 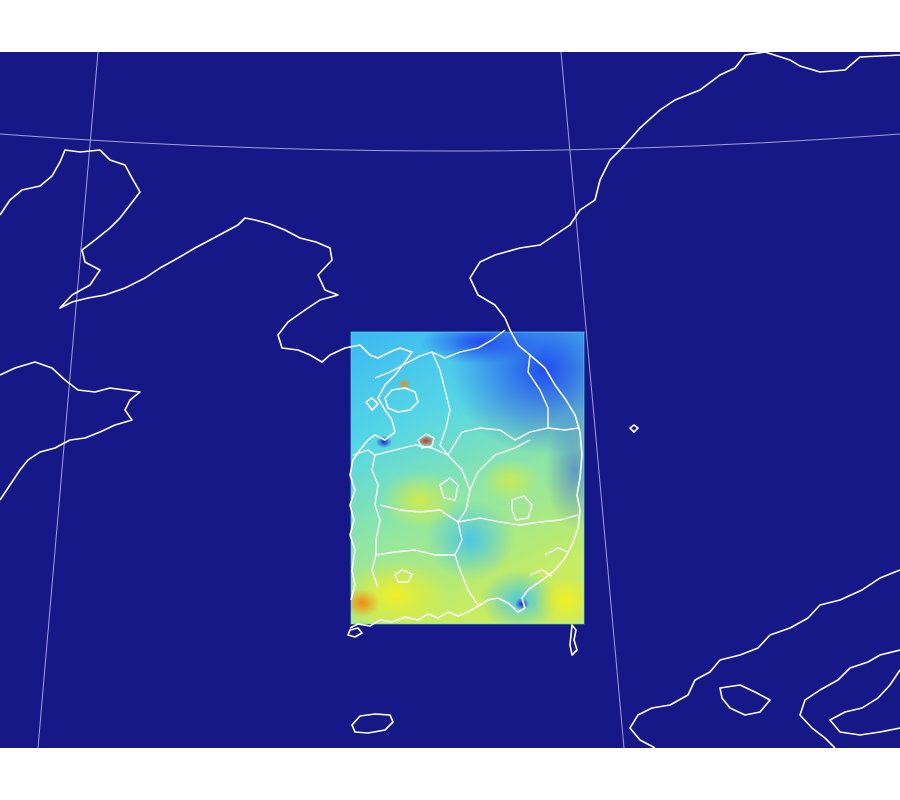 What do you see at coordinates (384, 442) in the screenshot?
I see `field-low-incheon` at bounding box center [384, 442].